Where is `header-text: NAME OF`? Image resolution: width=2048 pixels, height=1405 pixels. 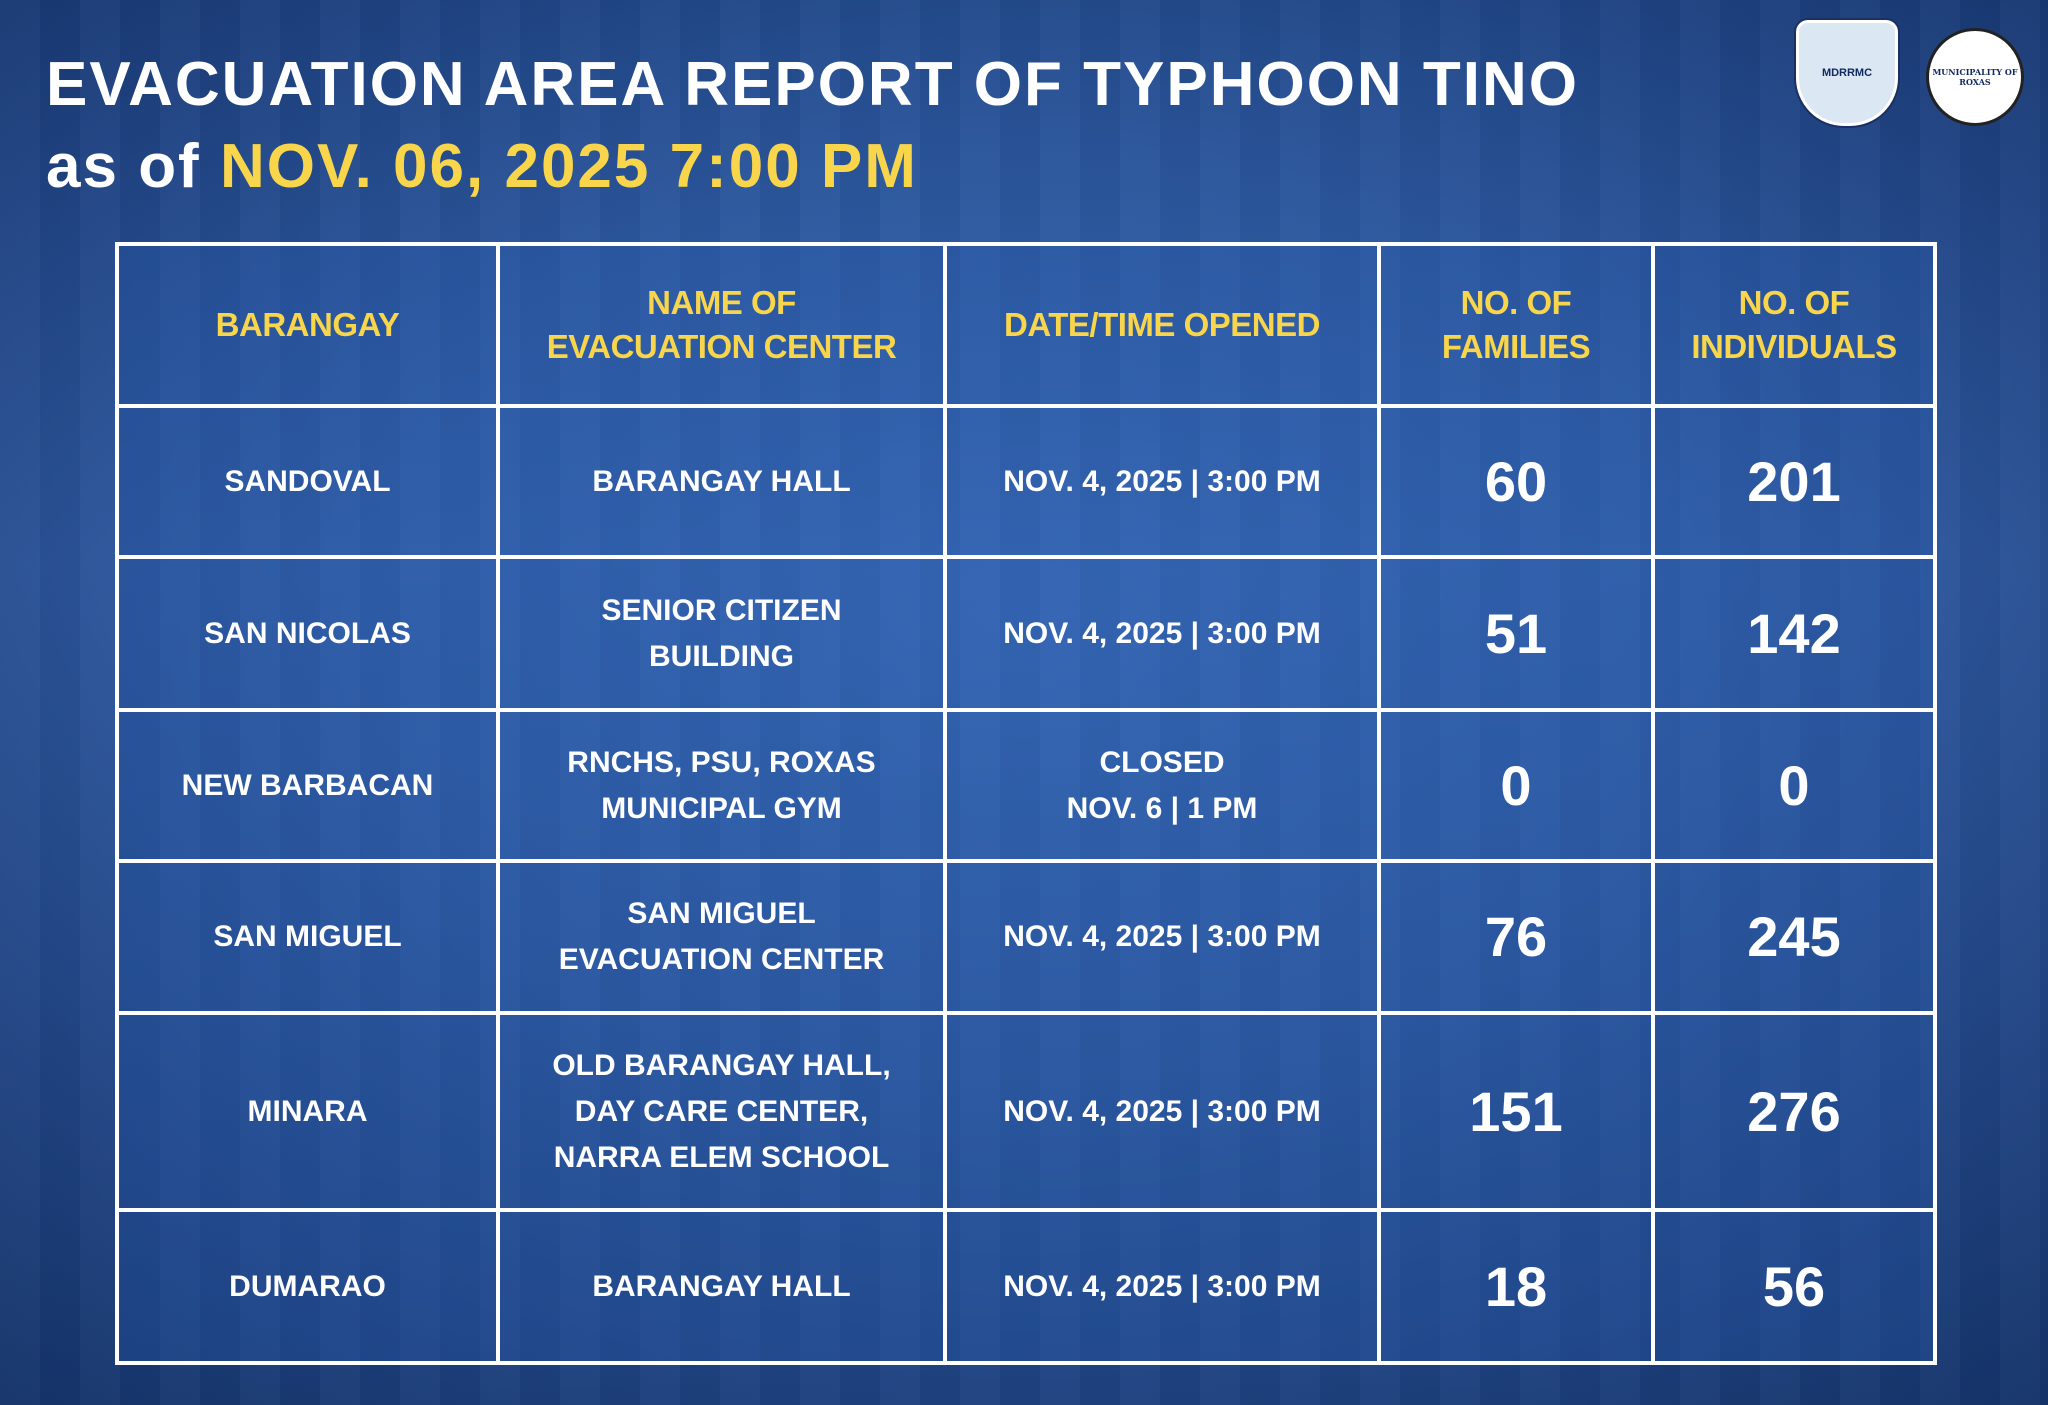 header-text: NAME OF is located at coordinates (721, 302).